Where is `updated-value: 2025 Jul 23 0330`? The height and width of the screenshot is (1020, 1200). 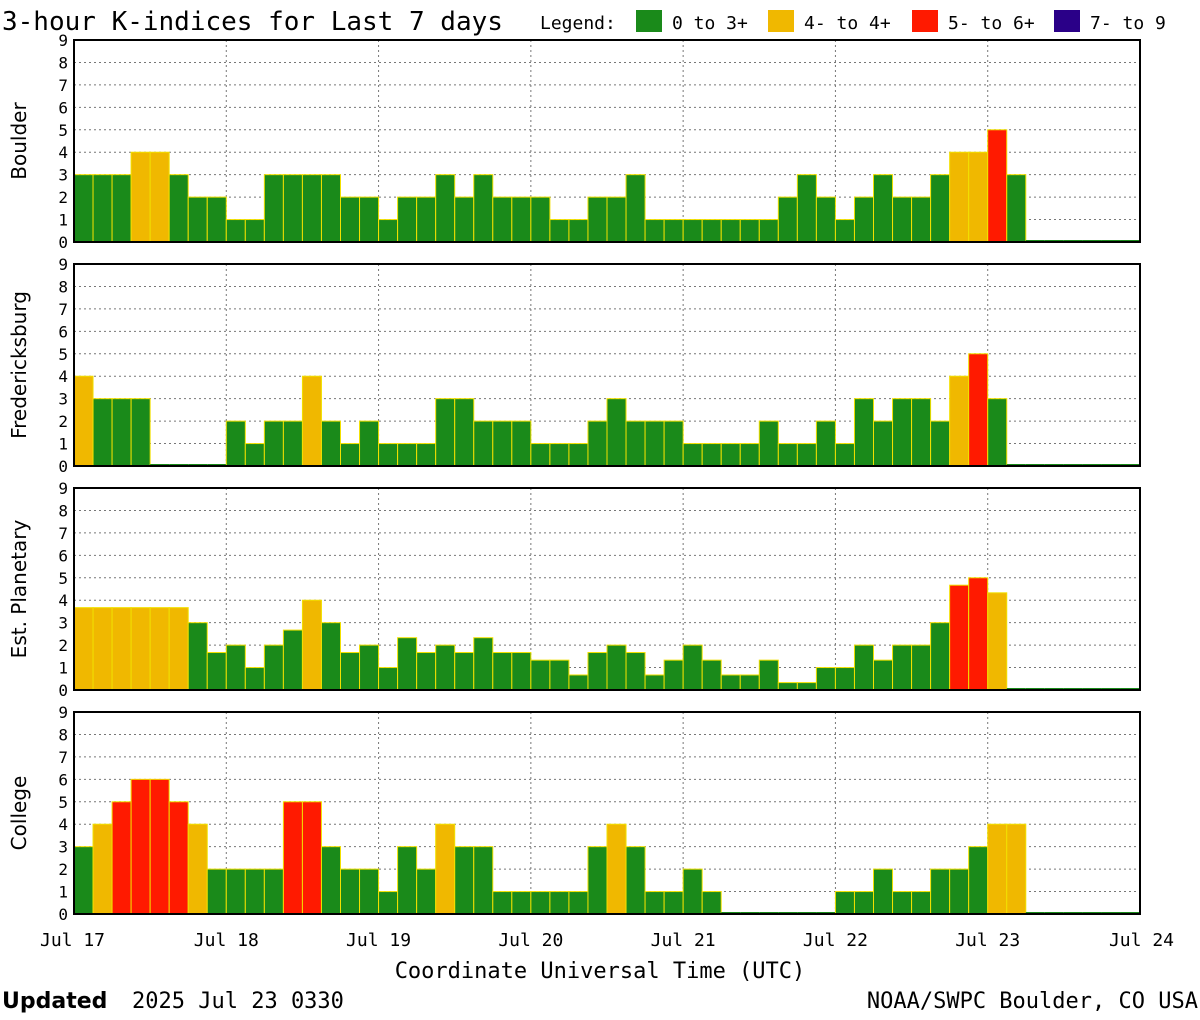 updated-value: 2025 Jul 23 0330 is located at coordinates (238, 1001).